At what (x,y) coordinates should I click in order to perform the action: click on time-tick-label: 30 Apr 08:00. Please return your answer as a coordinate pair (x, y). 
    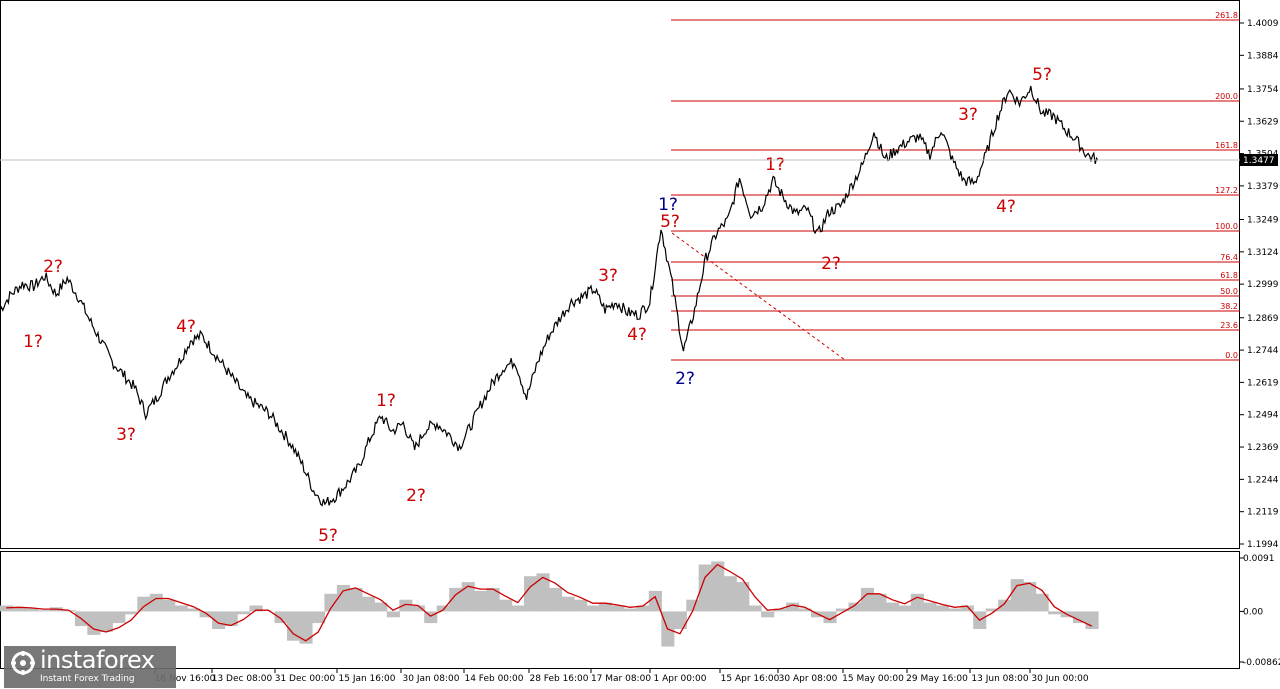
    Looking at the image, I should click on (808, 679).